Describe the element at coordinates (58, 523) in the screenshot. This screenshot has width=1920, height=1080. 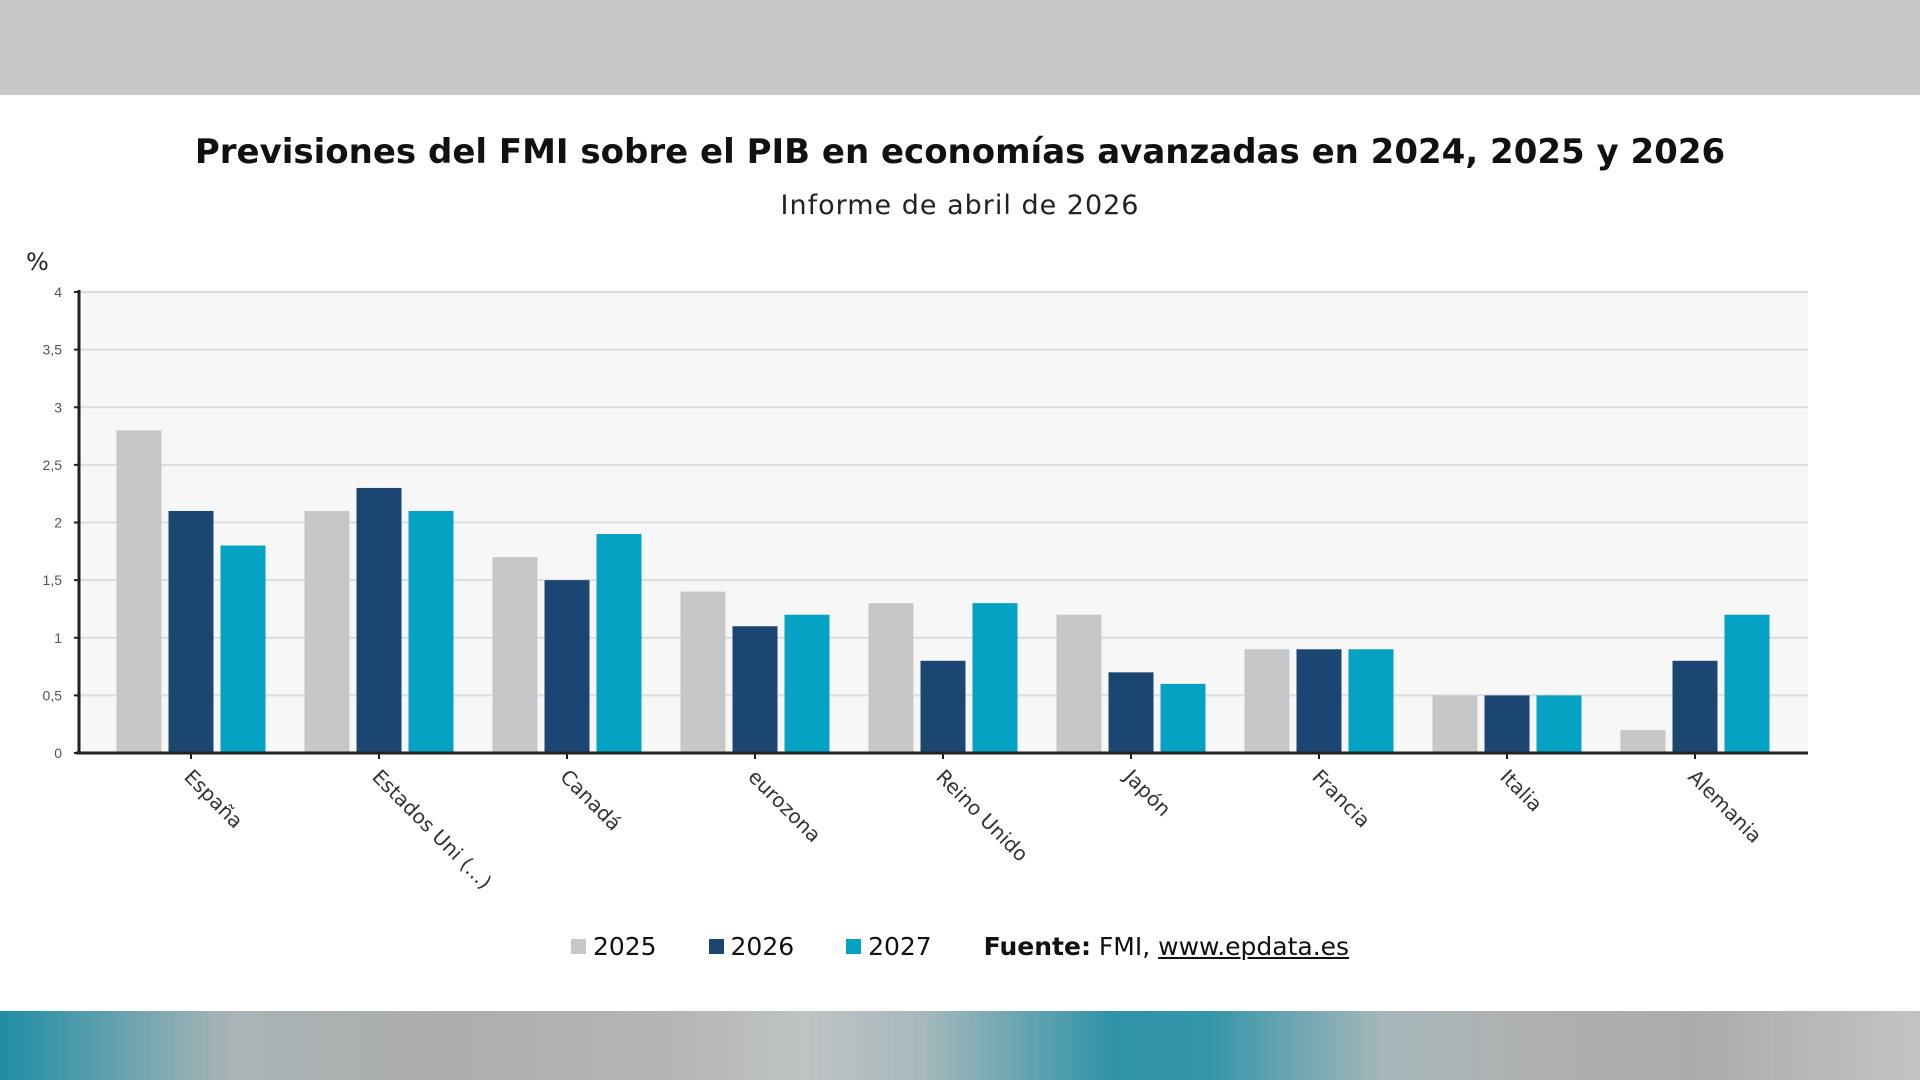
I see `y-tick-label: 2` at that location.